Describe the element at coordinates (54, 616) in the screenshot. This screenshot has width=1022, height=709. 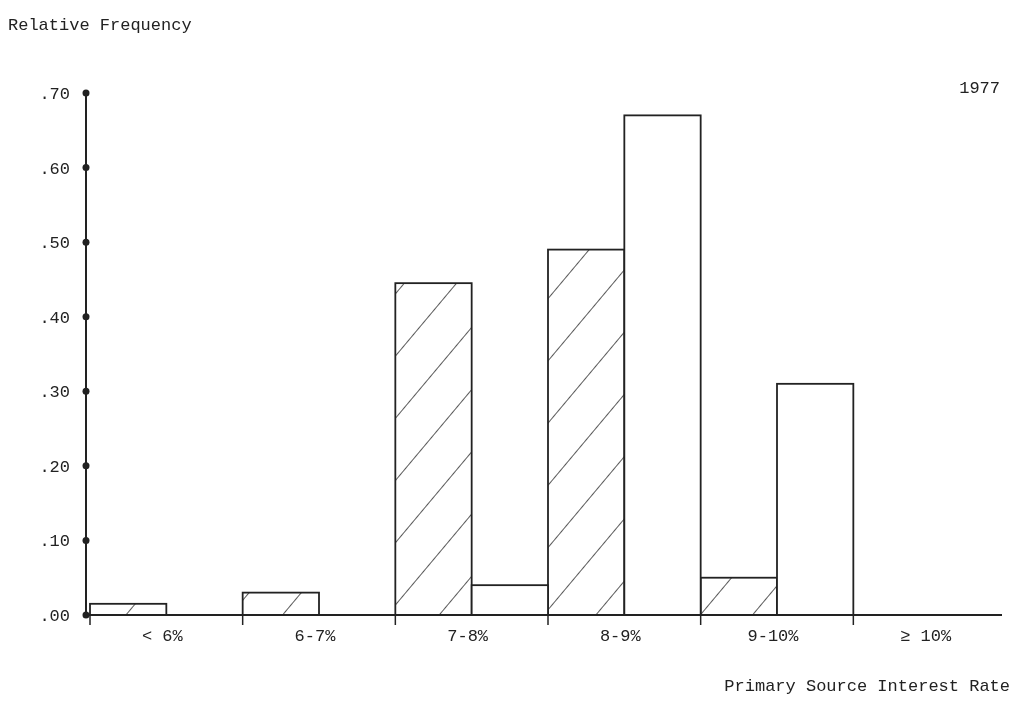
I see `y-tick-label: .00` at that location.